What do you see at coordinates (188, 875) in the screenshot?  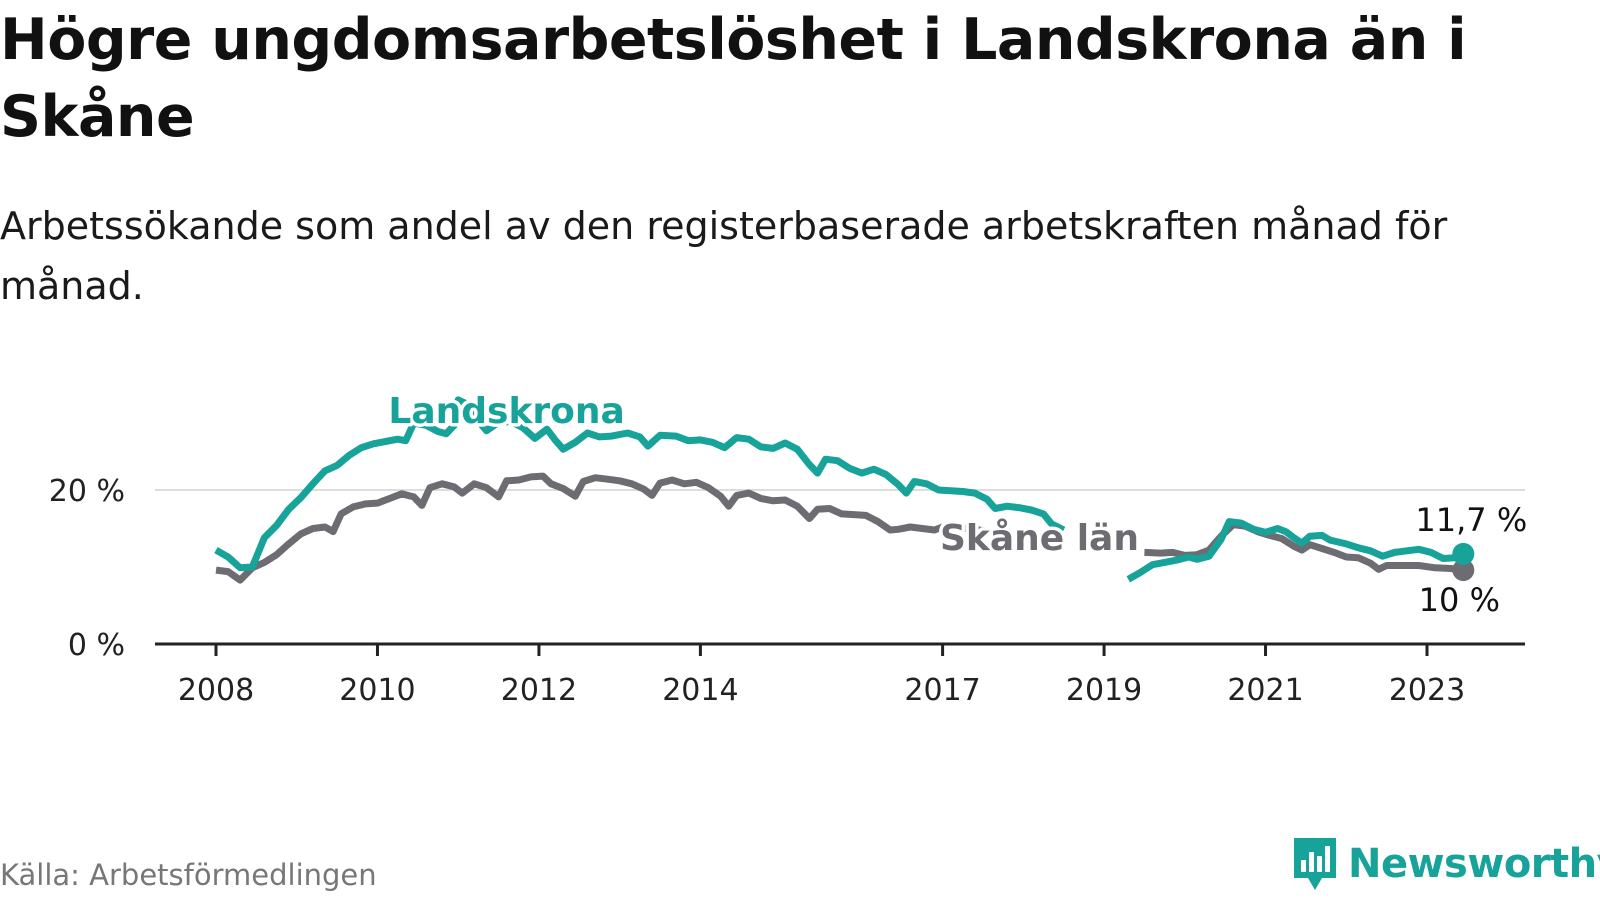 I see `source-note: Källa: Arbetsförmedlingen` at bounding box center [188, 875].